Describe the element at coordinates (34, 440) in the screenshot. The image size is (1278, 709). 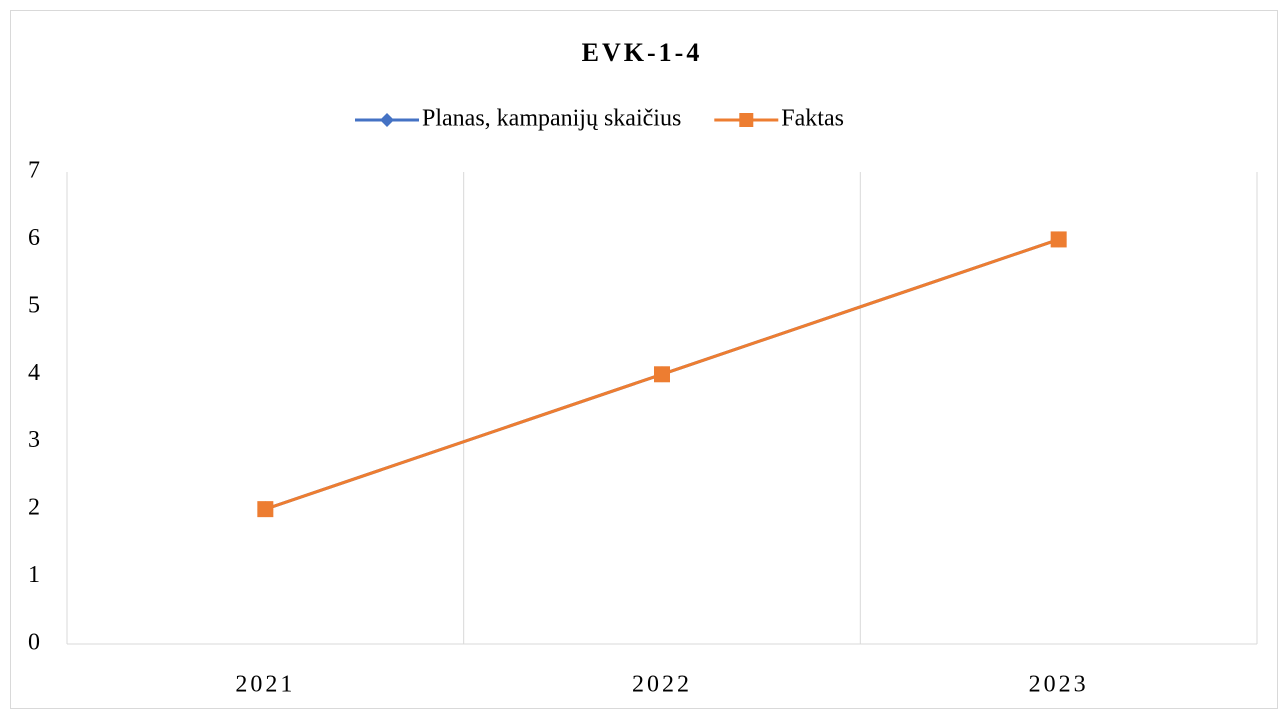
I see `y-tick-label: 3` at that location.